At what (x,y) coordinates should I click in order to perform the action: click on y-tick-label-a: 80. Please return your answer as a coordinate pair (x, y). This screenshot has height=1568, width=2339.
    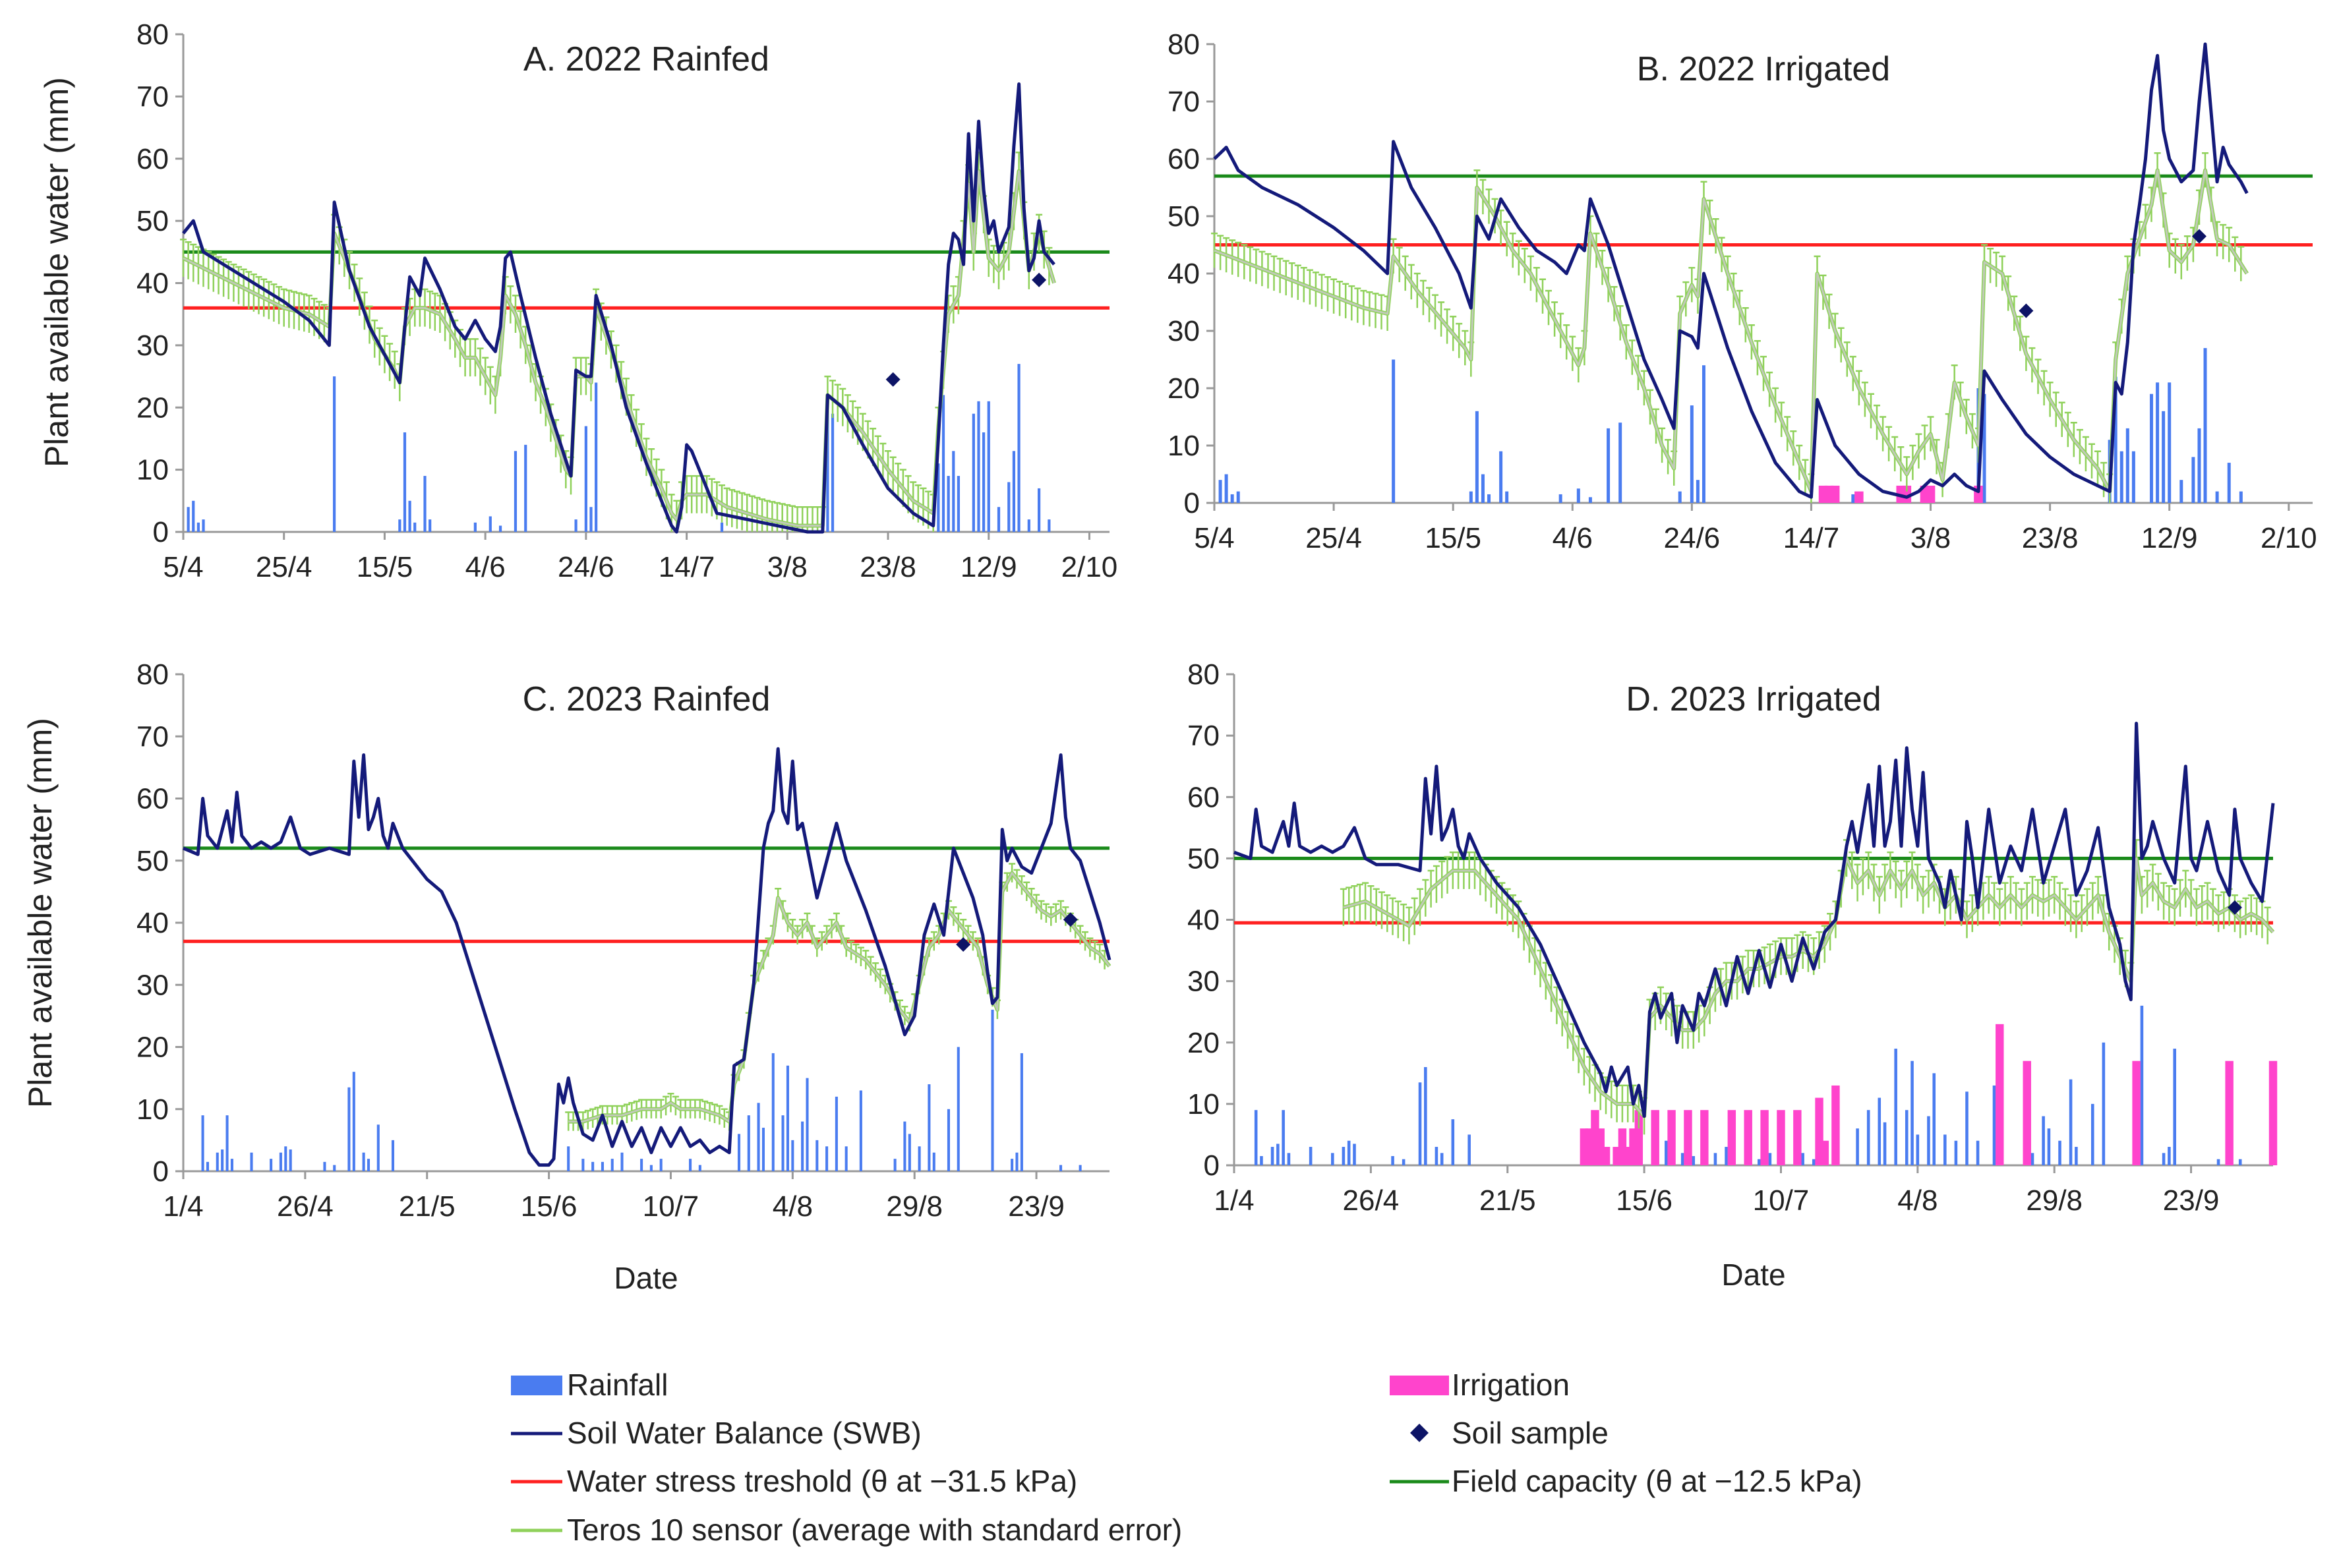
    Looking at the image, I should click on (153, 34).